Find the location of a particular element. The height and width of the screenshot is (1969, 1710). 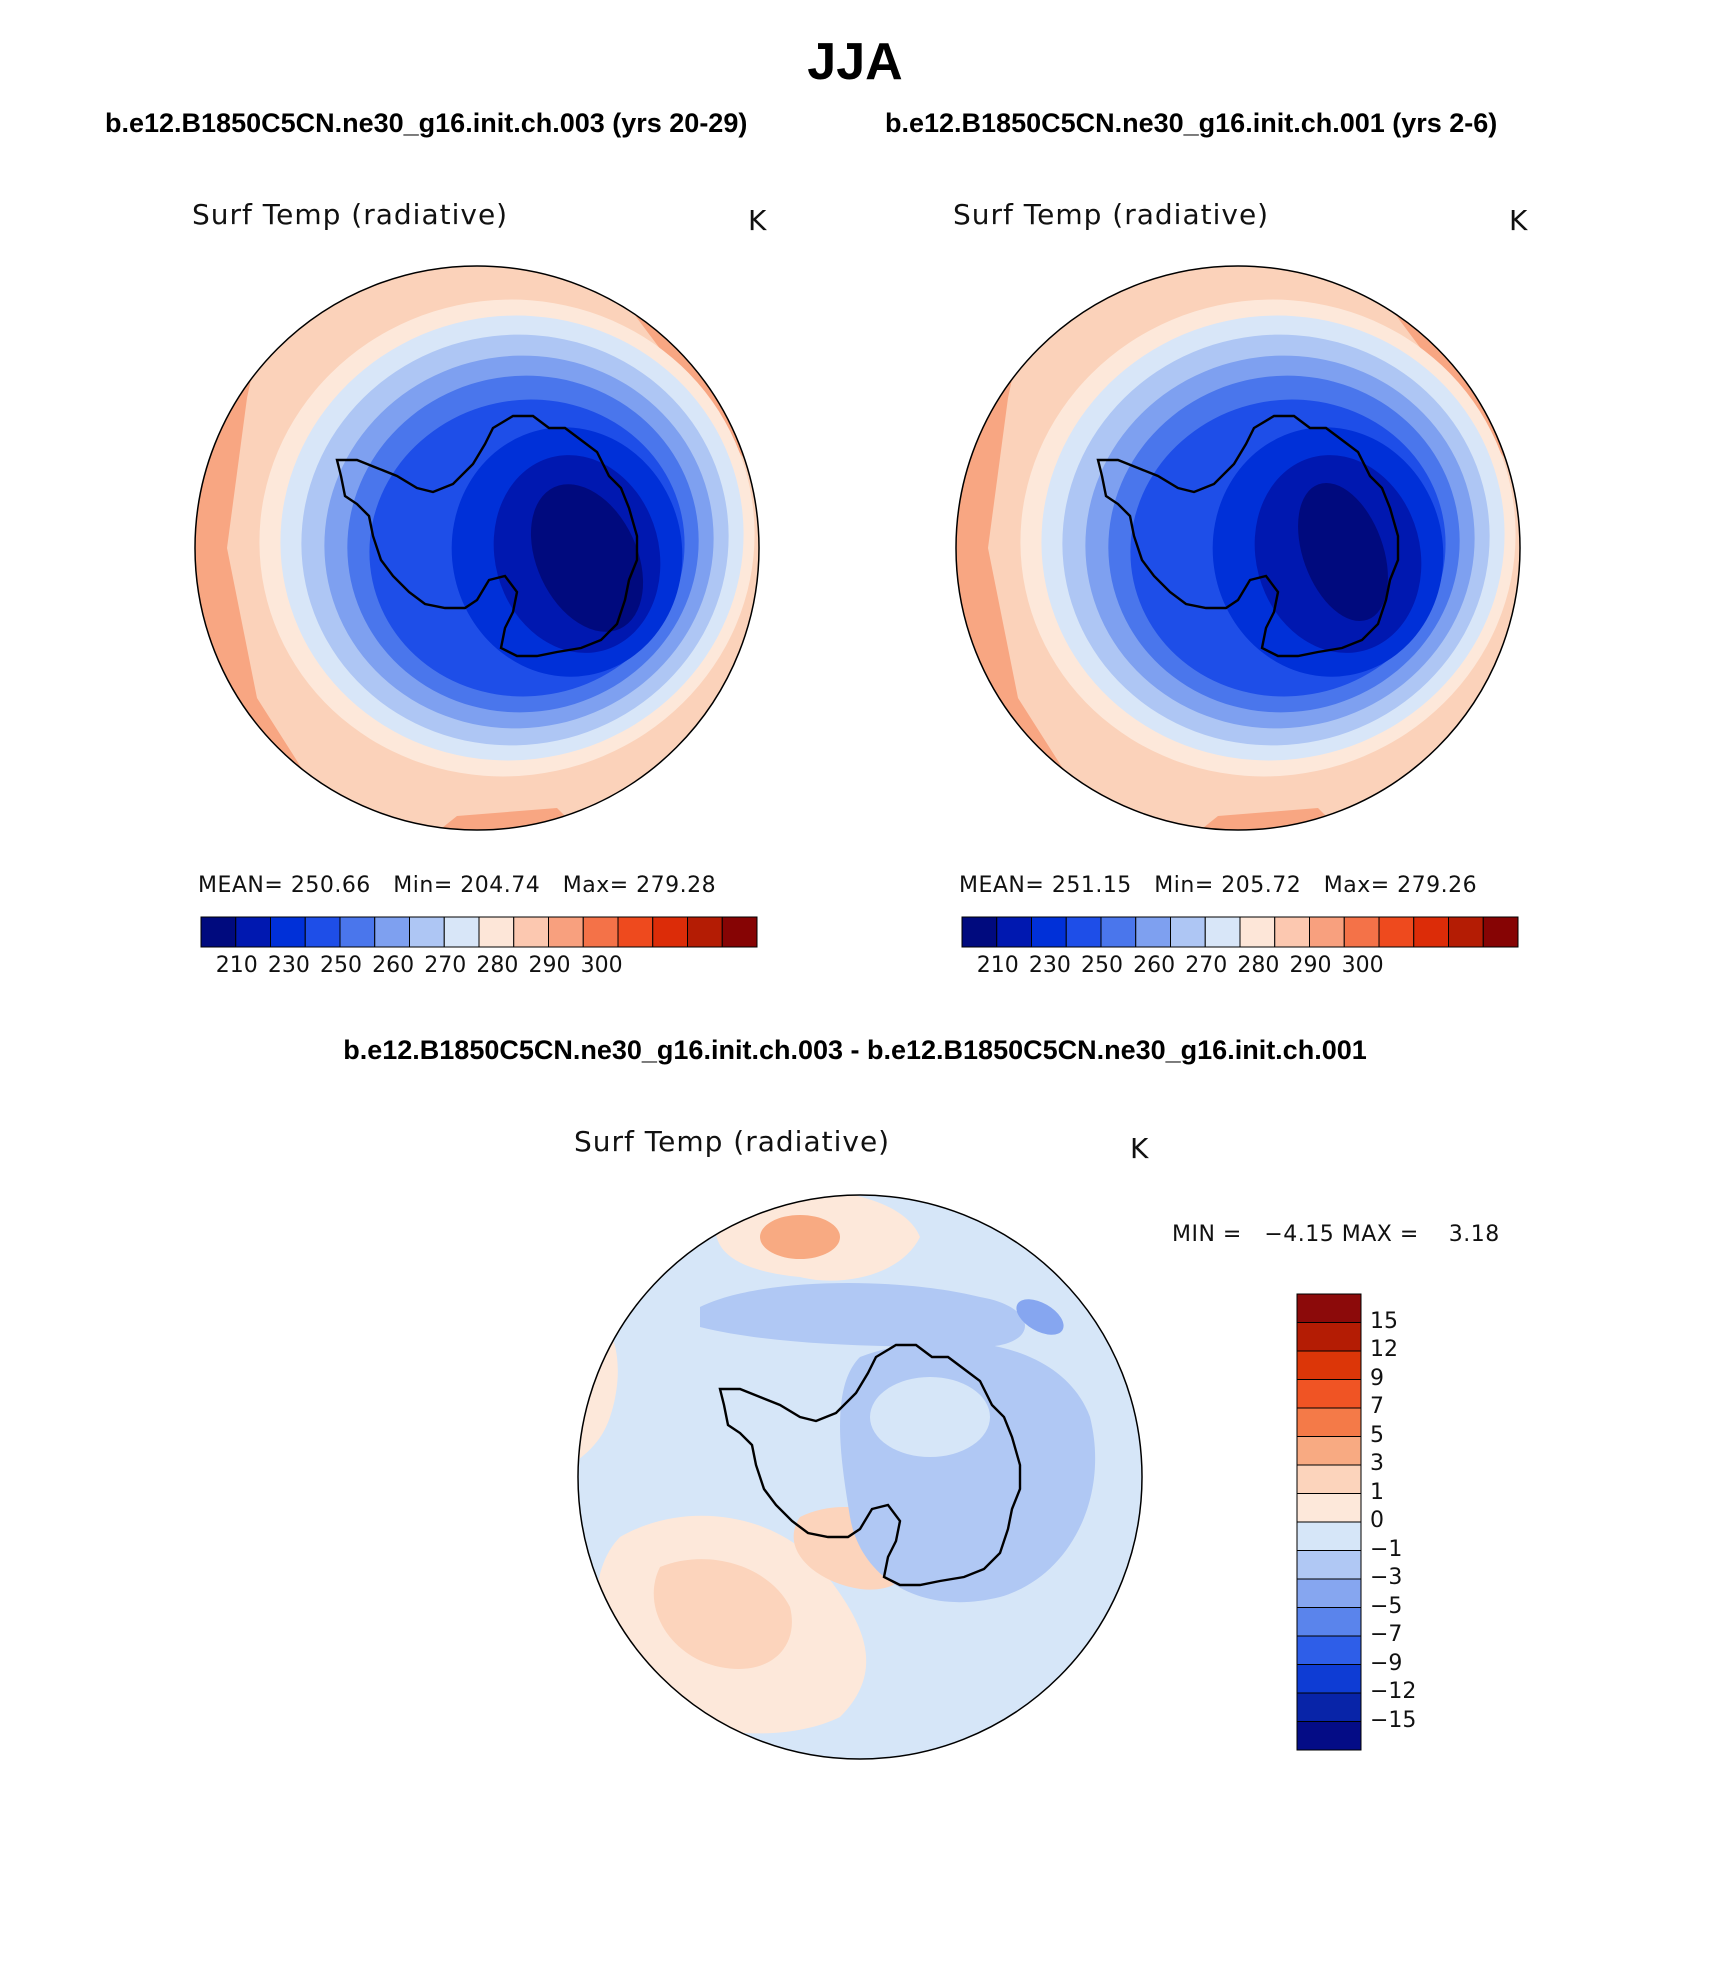

diff-minmax: MIN = −4.15 MAX = 3.18 is located at coordinates (1336, 1234).